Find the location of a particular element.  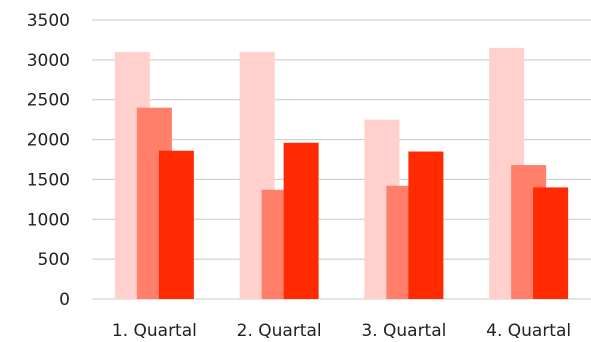

y-tick-label: 2500 is located at coordinates (48, 101).